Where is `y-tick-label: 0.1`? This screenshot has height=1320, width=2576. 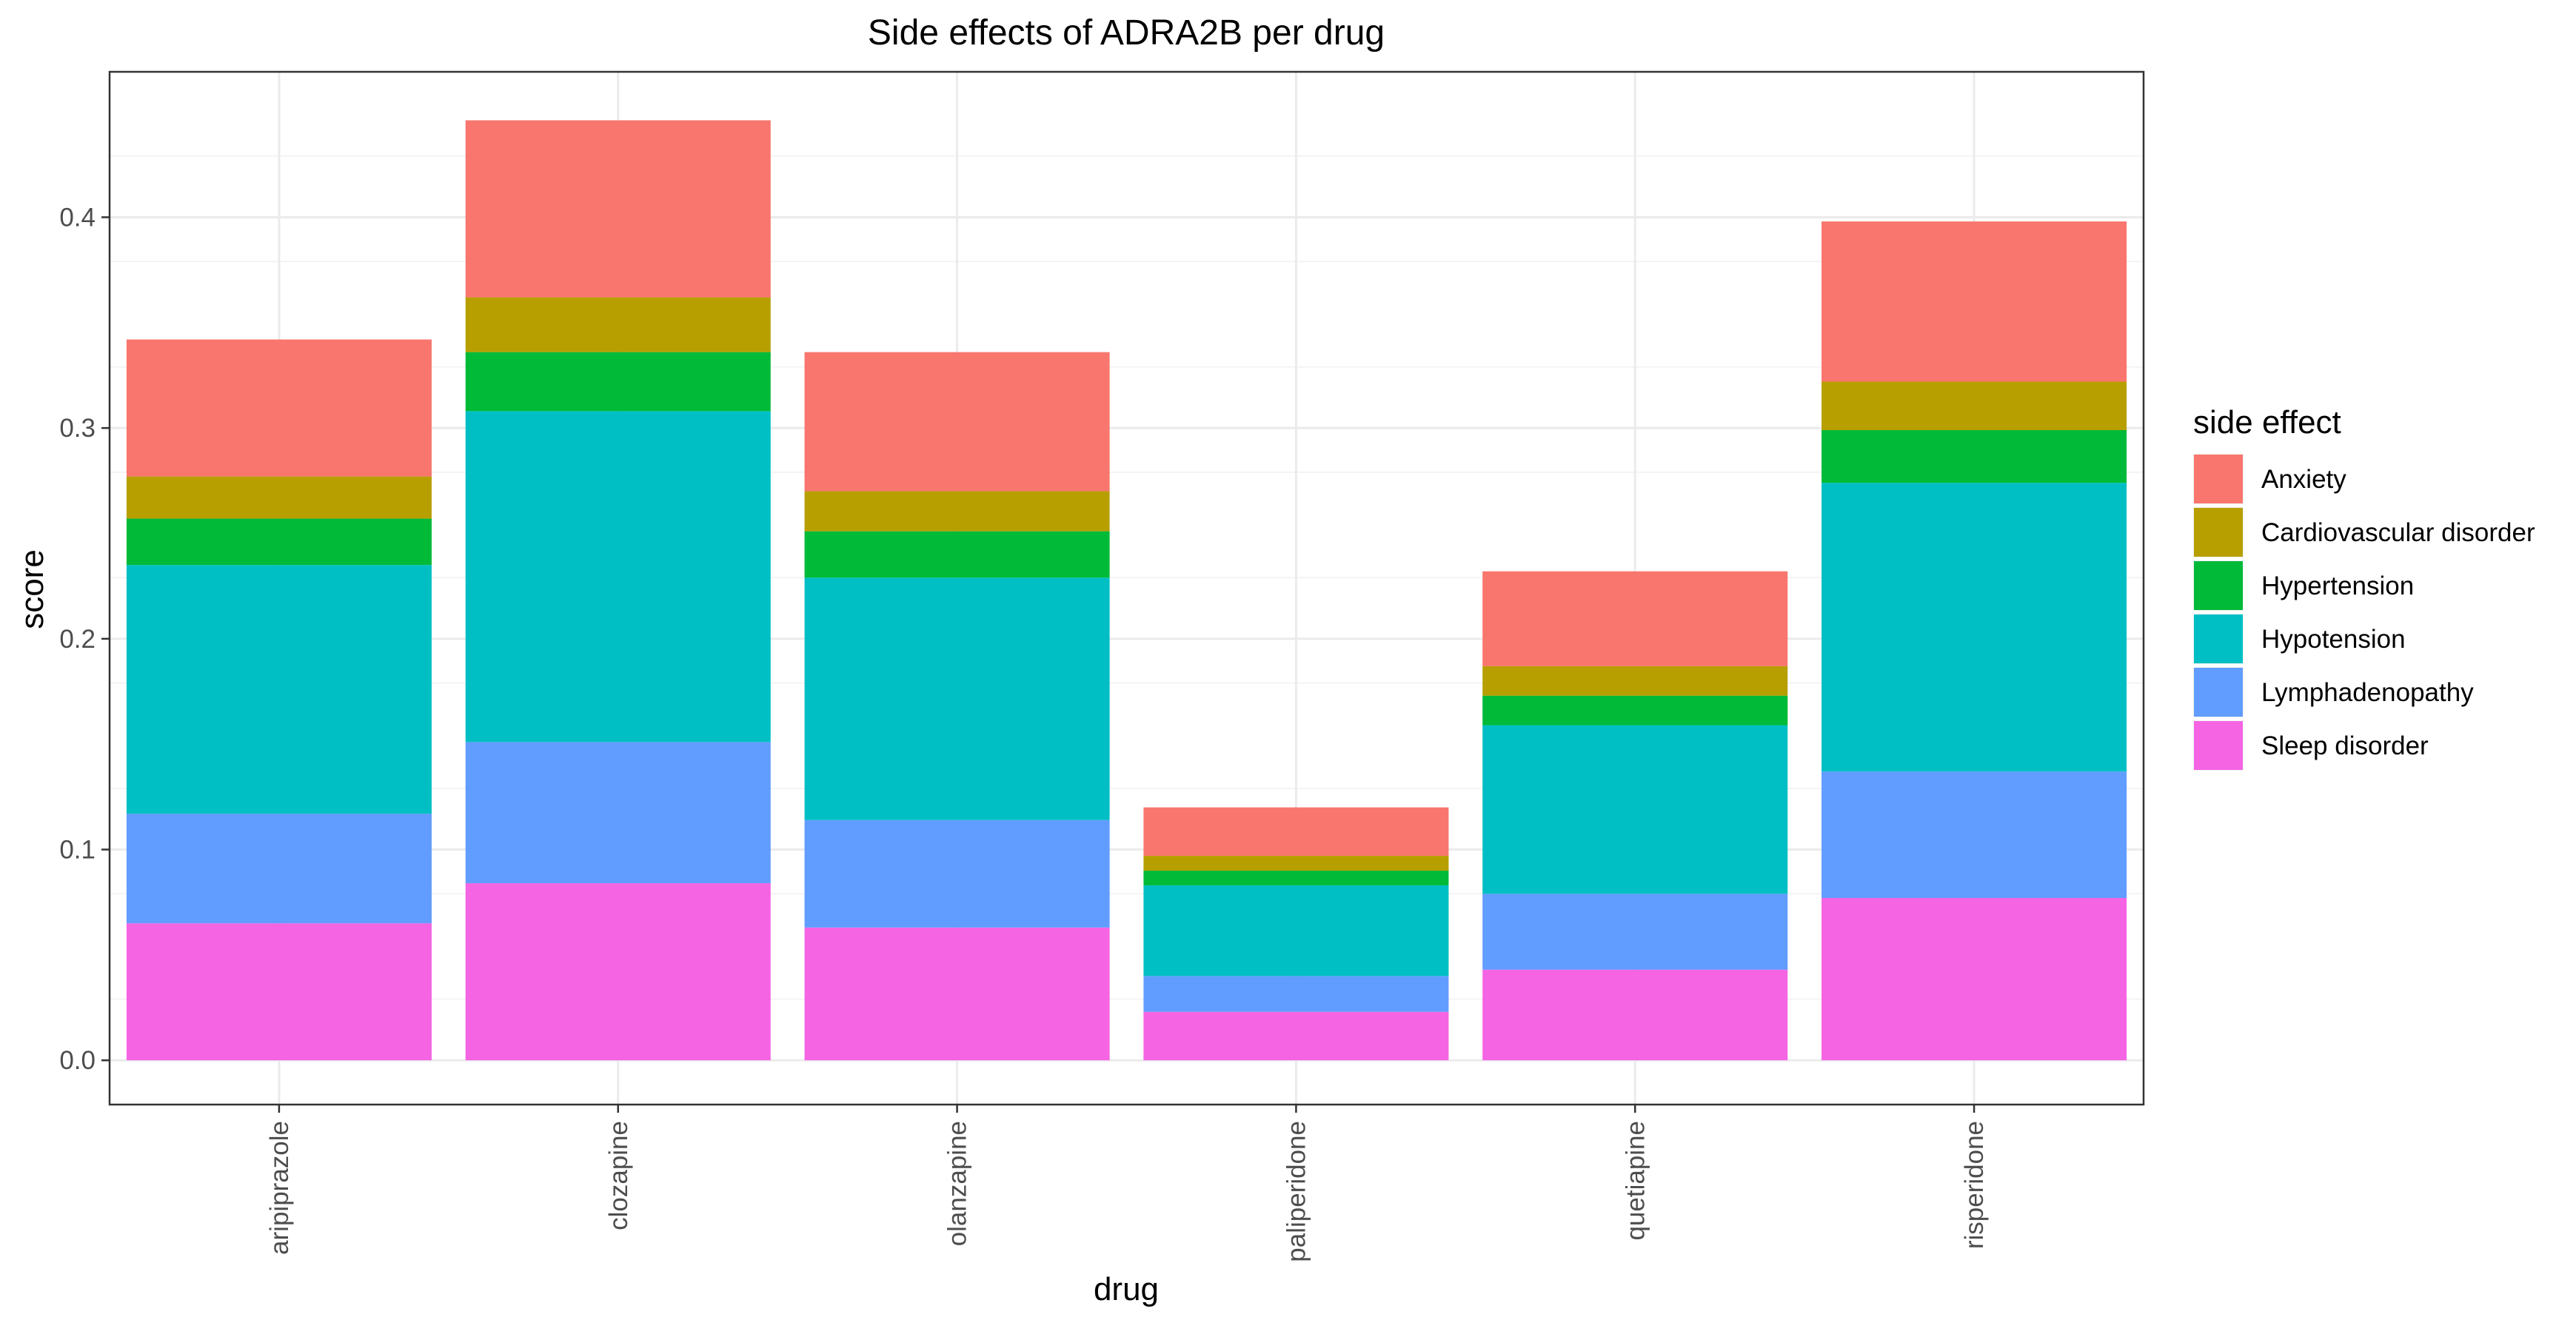 y-tick-label: 0.1 is located at coordinates (77, 851).